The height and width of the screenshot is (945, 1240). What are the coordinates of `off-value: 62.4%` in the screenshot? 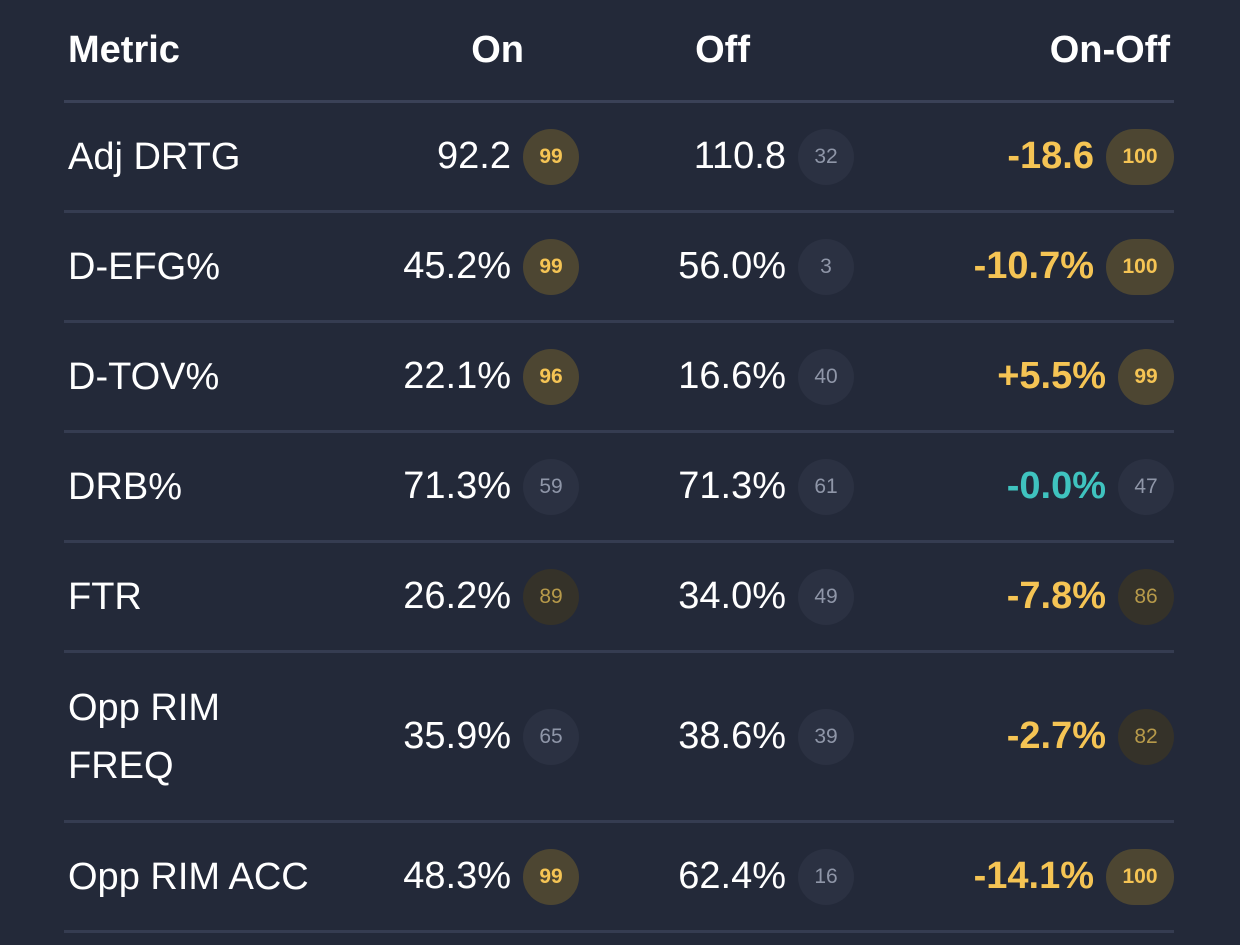 It's located at (732, 876).